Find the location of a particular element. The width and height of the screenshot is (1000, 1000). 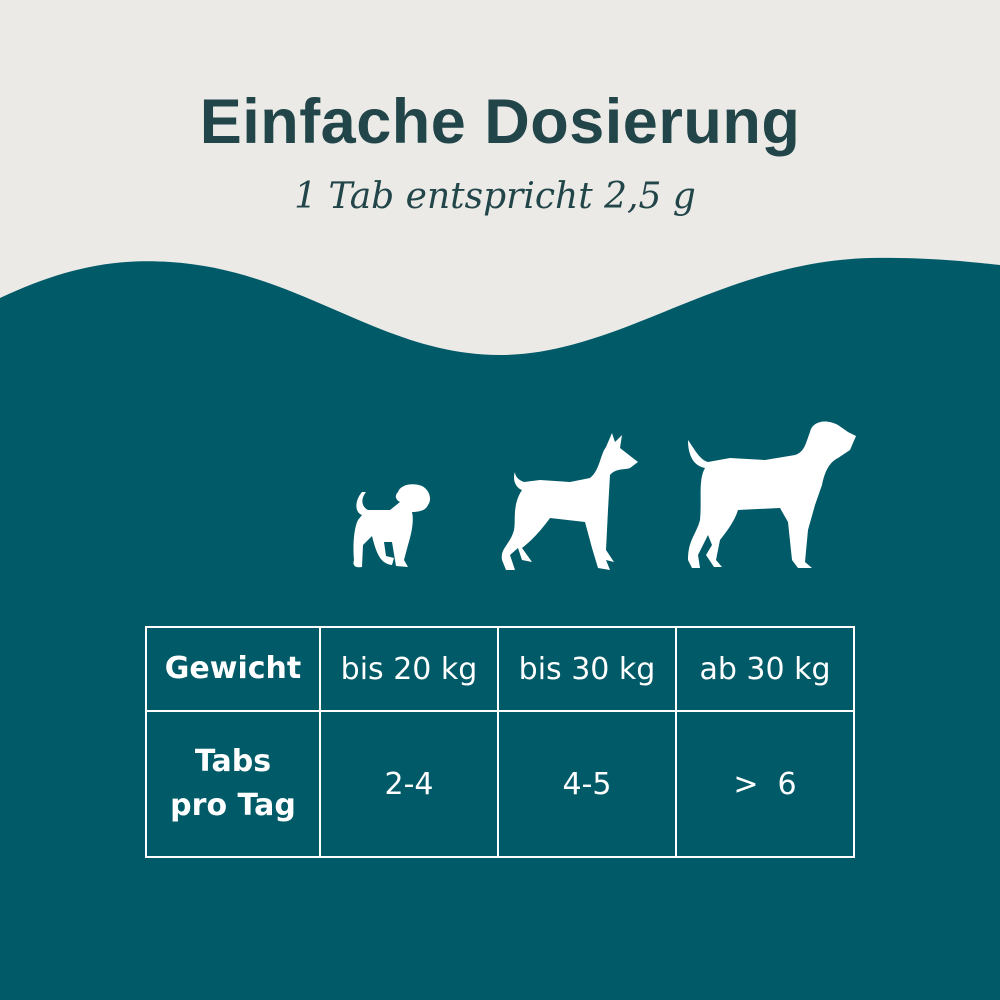

tabs-cell: > 6 is located at coordinates (765, 784).